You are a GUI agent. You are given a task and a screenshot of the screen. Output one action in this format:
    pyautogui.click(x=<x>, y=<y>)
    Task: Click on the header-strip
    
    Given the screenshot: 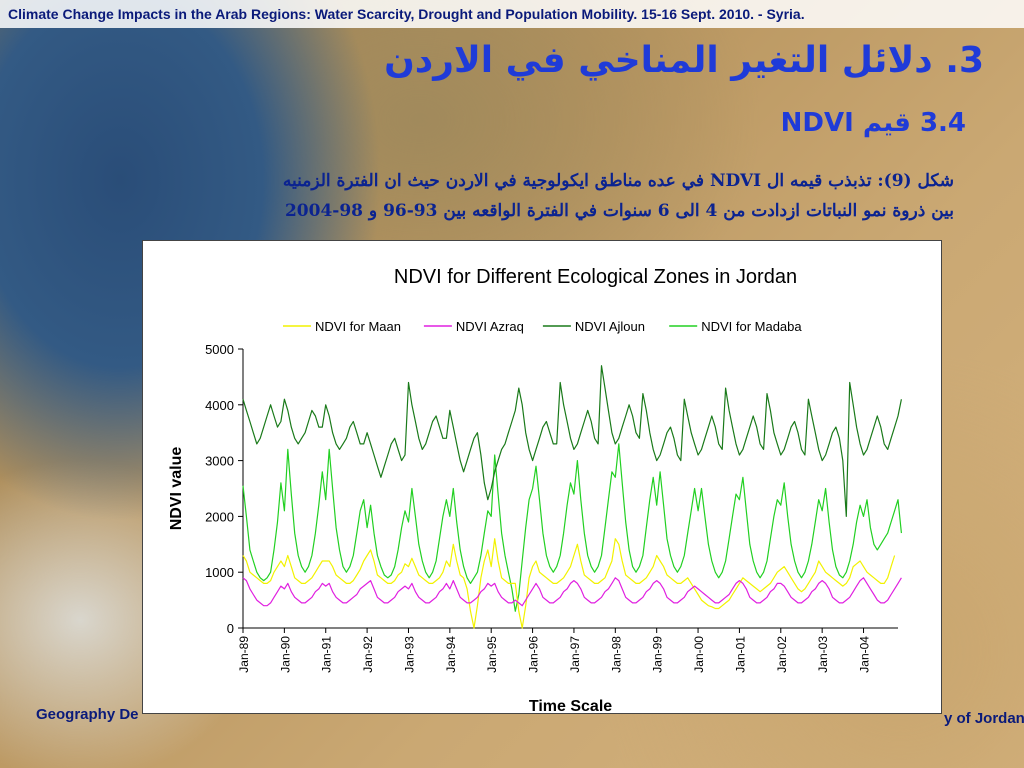 What is the action you would take?
    pyautogui.click(x=512, y=14)
    